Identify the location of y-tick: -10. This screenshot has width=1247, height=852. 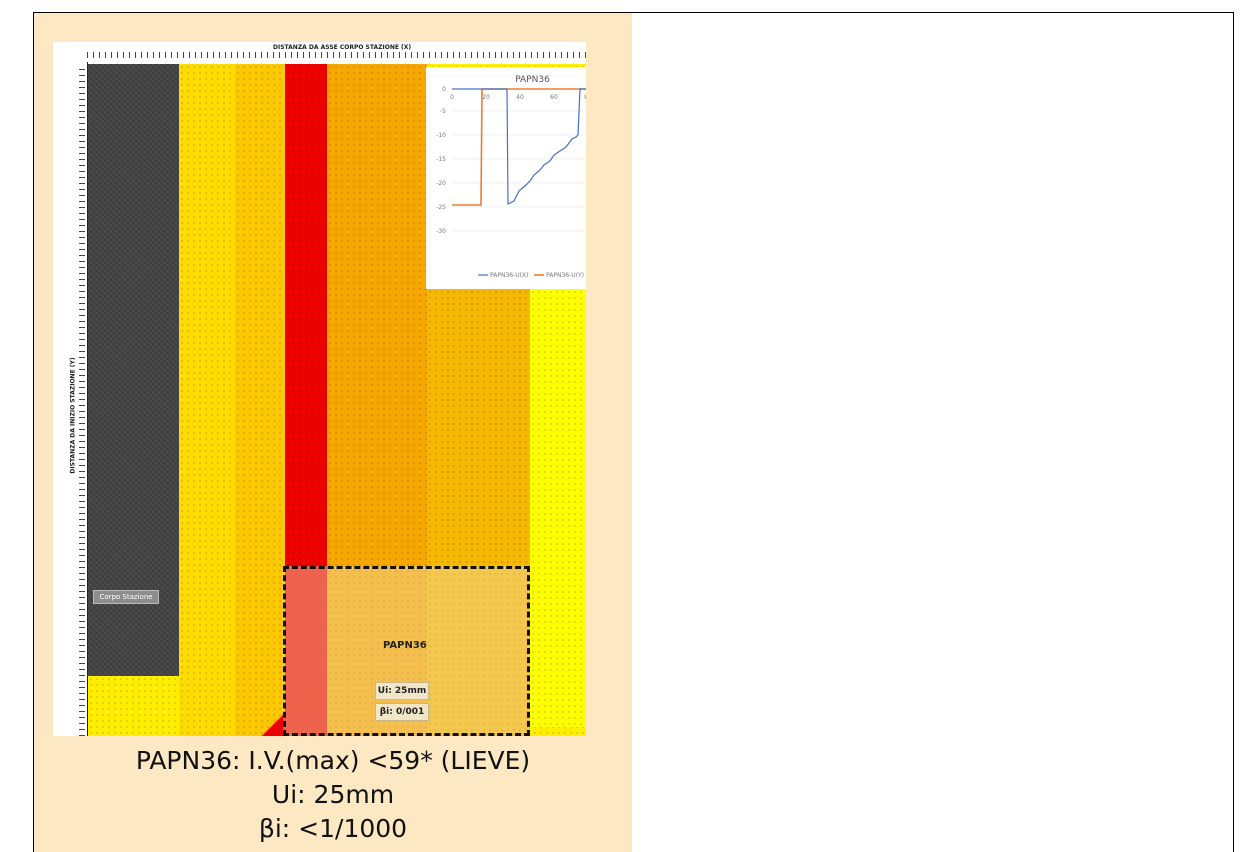
(441, 135).